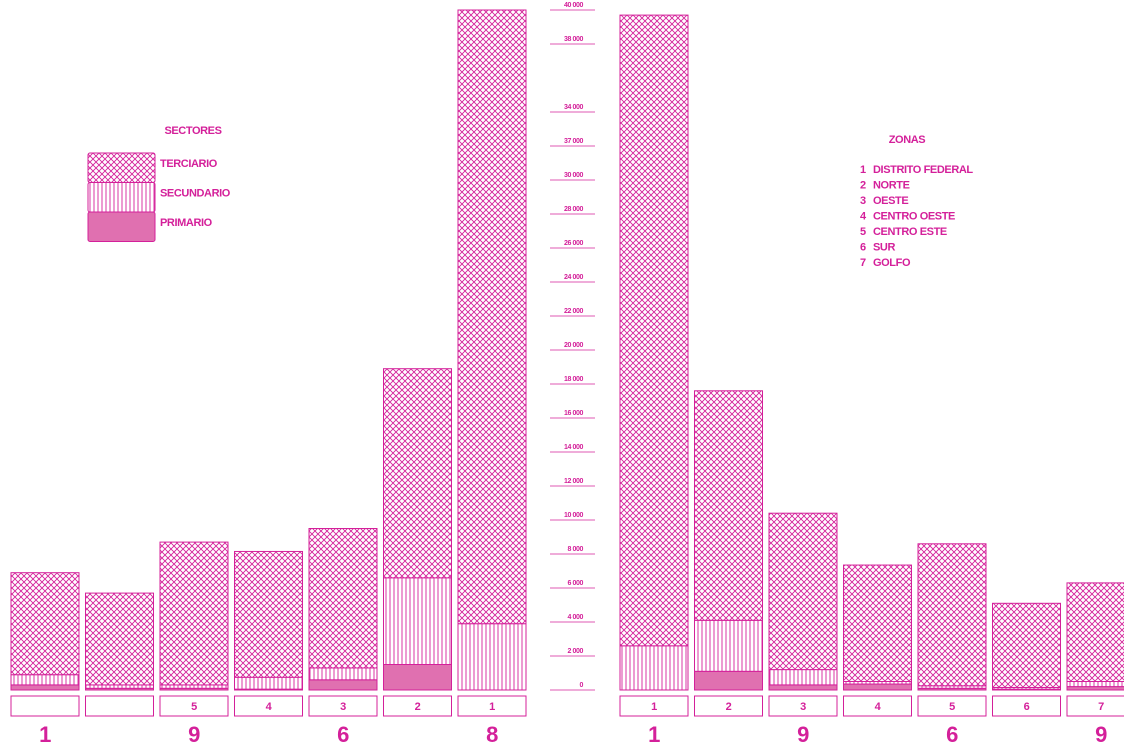 The width and height of the screenshot is (1124, 748). I want to click on legend-label: PRIMARIO, so click(186, 223).